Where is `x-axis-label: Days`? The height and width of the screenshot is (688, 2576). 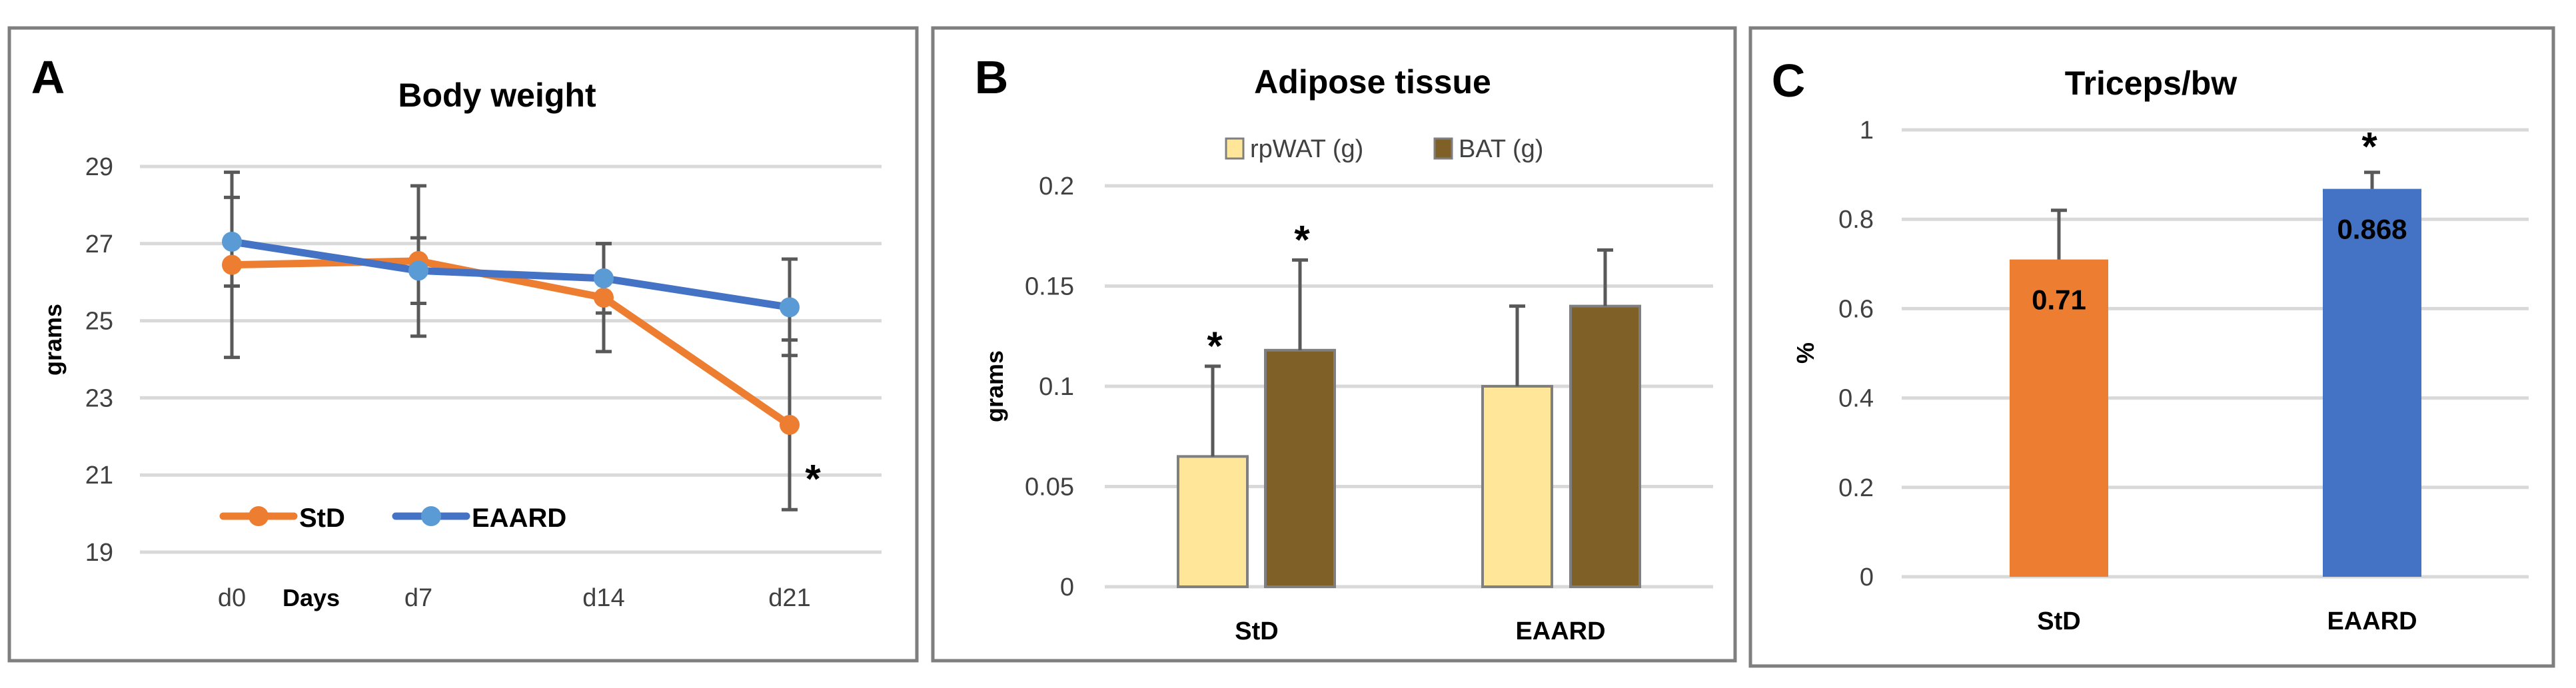 x-axis-label: Days is located at coordinates (311, 597).